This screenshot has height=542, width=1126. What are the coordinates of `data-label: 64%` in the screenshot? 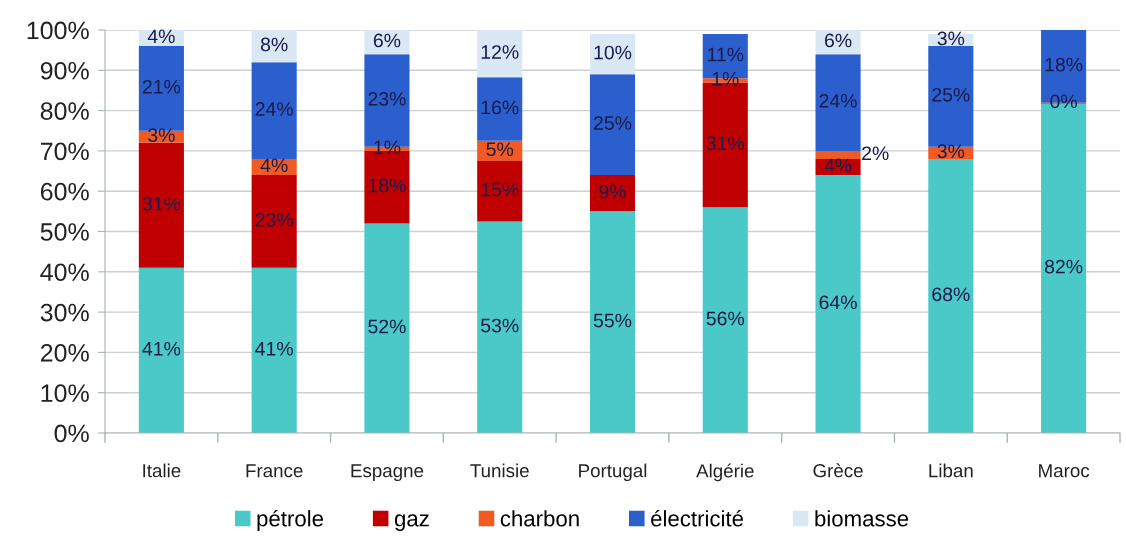 It's located at (838, 302).